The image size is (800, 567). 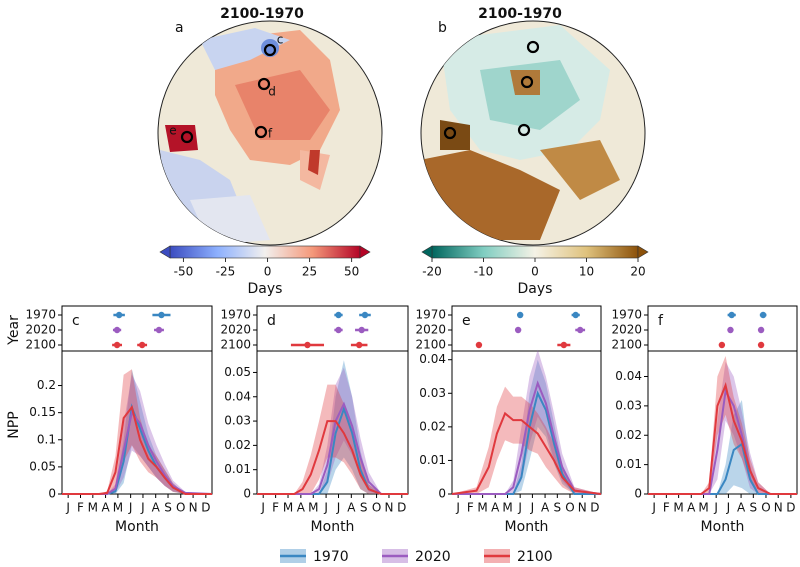 What do you see at coordinates (265, 252) in the screenshot?
I see `colorbar` at bounding box center [265, 252].